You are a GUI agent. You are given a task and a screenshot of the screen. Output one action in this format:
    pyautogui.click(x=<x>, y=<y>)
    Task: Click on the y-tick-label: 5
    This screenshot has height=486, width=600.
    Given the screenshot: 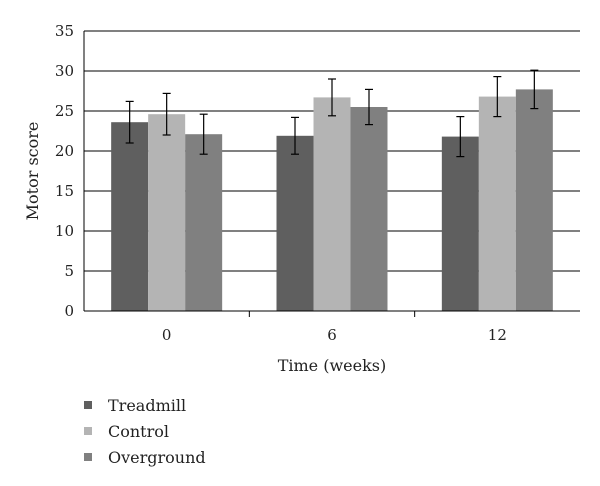 What is the action you would take?
    pyautogui.click(x=69, y=271)
    